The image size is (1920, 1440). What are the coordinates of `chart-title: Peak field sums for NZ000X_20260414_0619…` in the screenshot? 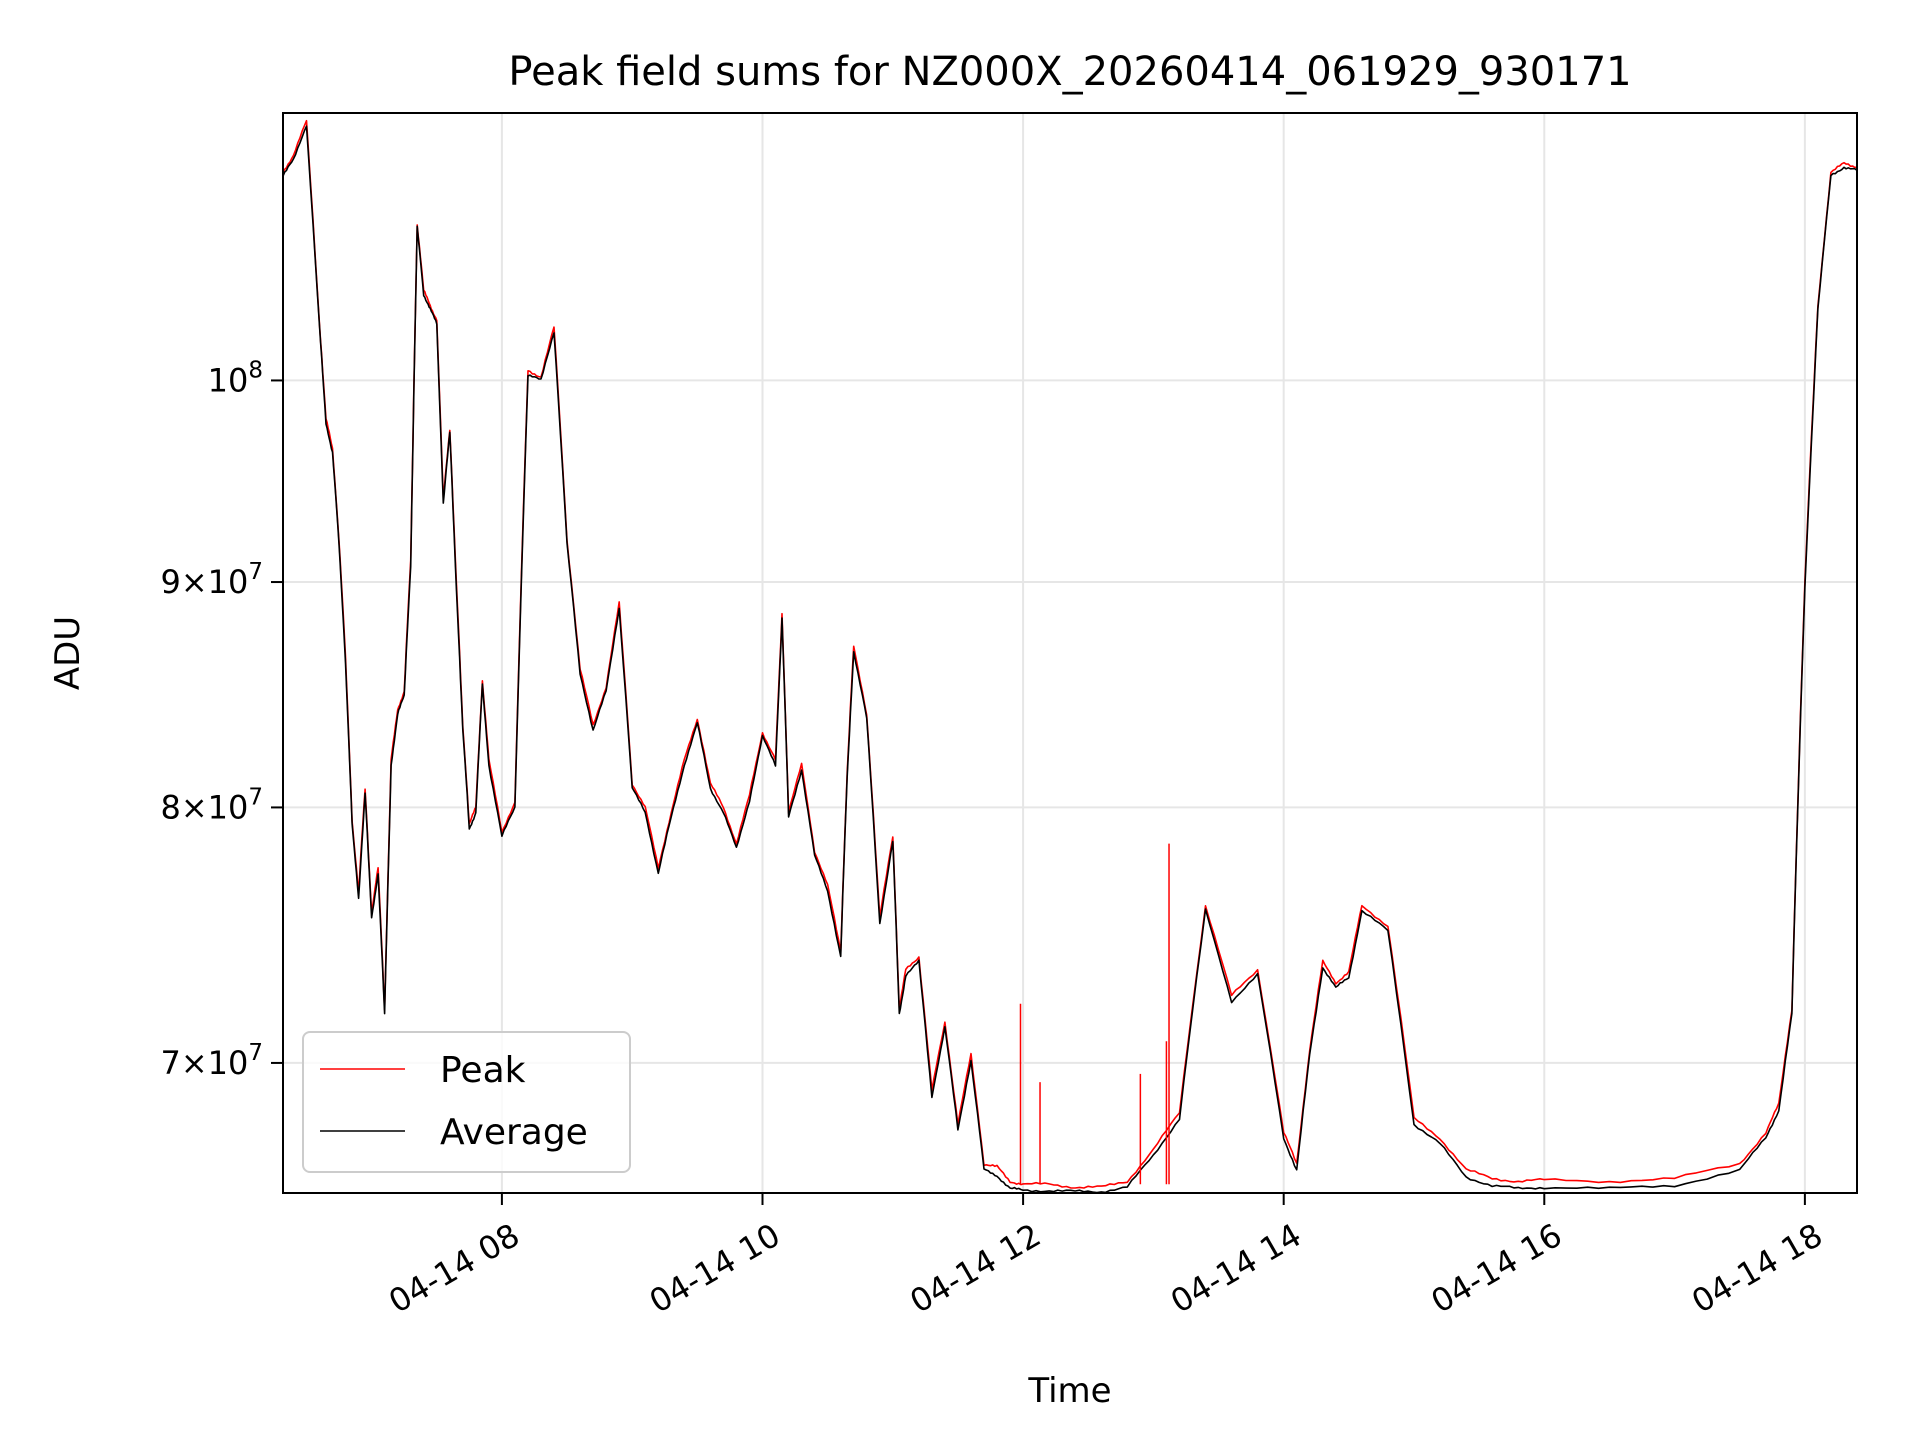 It's located at (1069, 72).